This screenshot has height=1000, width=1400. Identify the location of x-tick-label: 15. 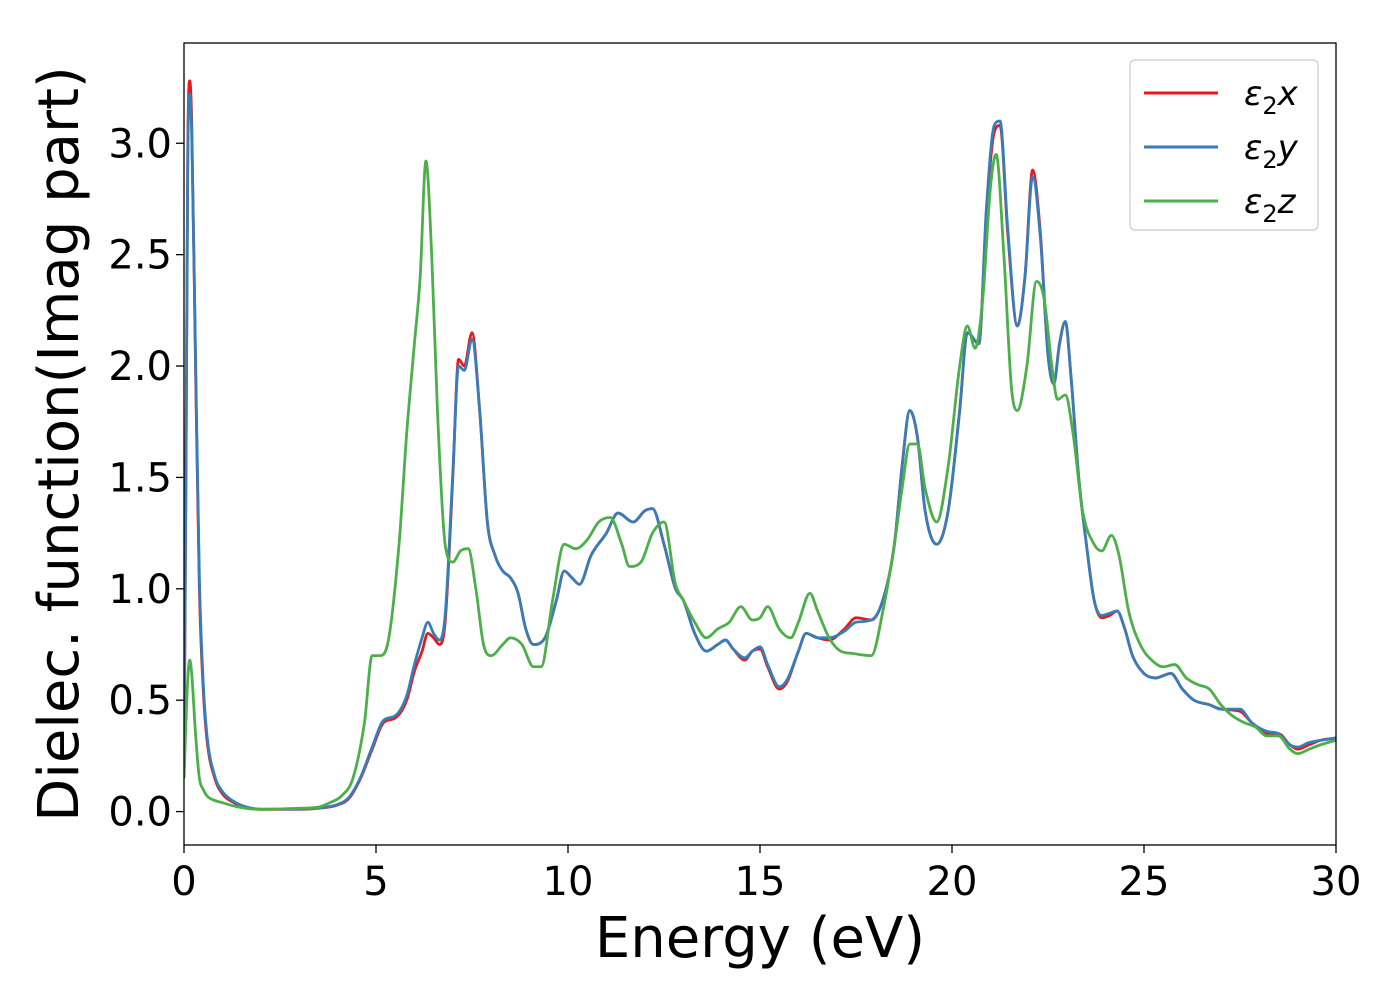
(760, 882).